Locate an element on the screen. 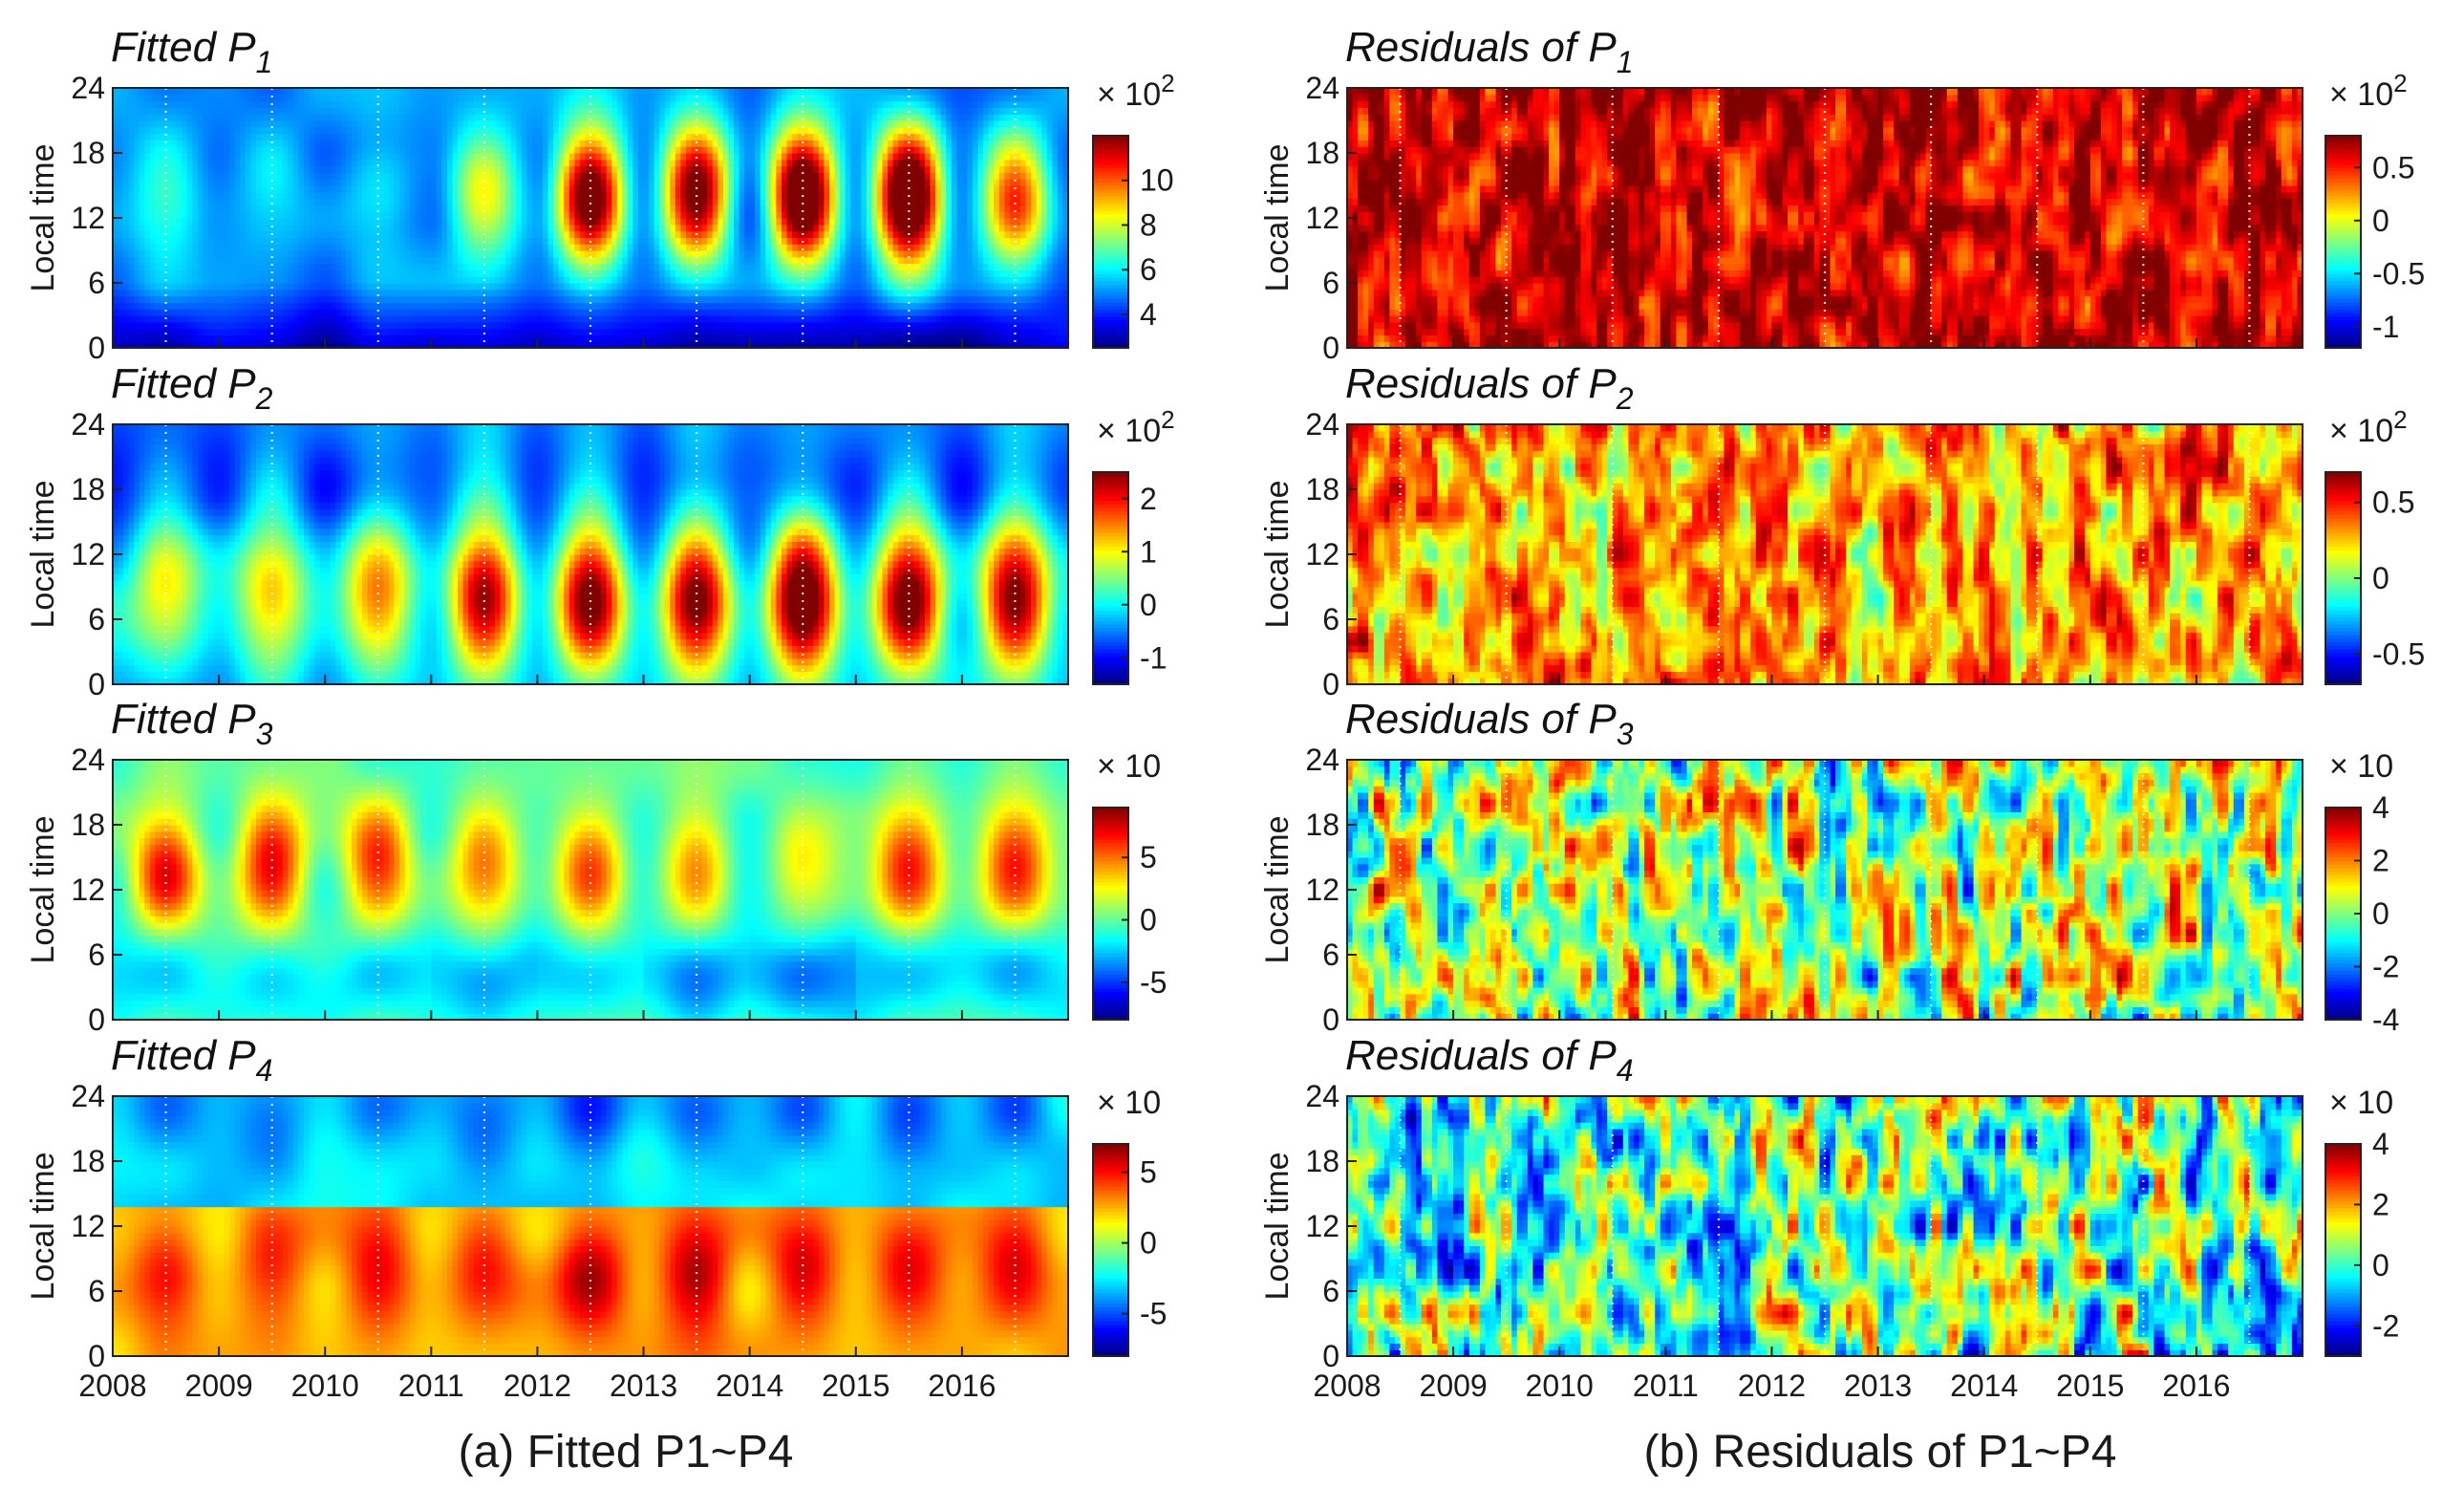 This screenshot has height=1509, width=2464. colorbar-frame is located at coordinates (1110, 914).